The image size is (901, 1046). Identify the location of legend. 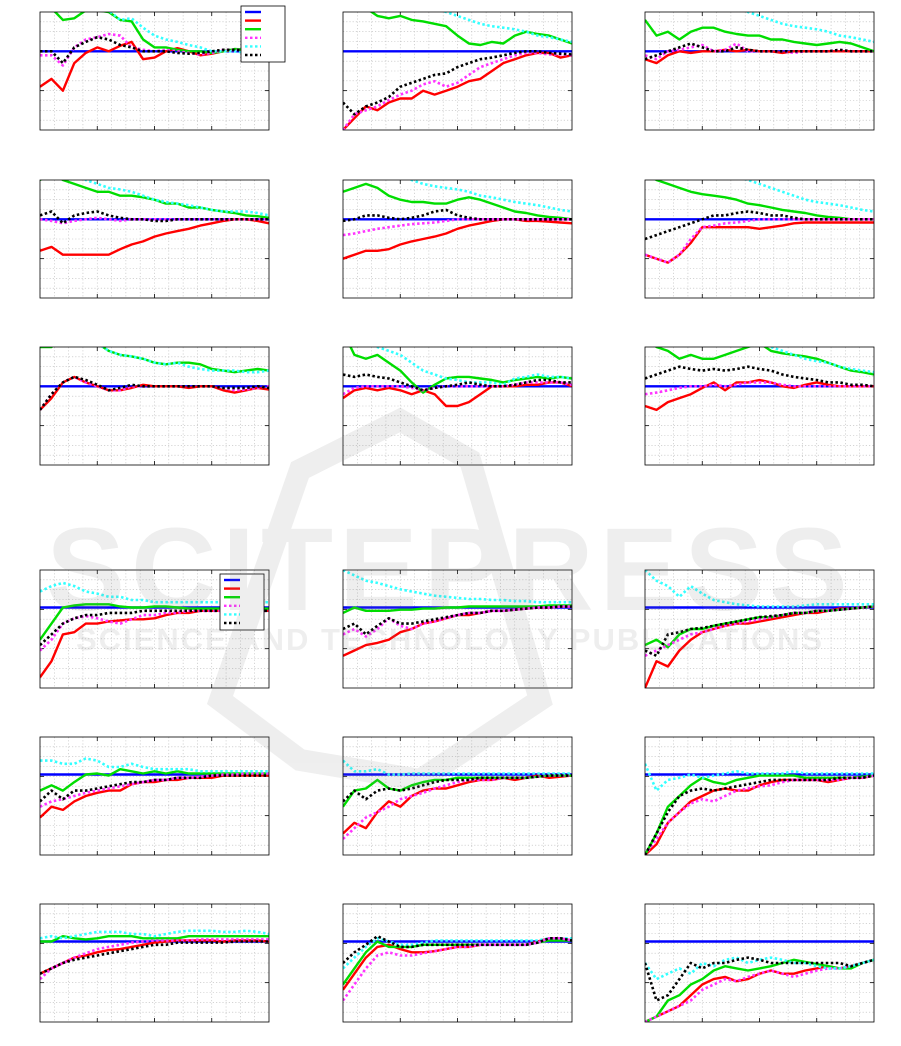
(263, 34).